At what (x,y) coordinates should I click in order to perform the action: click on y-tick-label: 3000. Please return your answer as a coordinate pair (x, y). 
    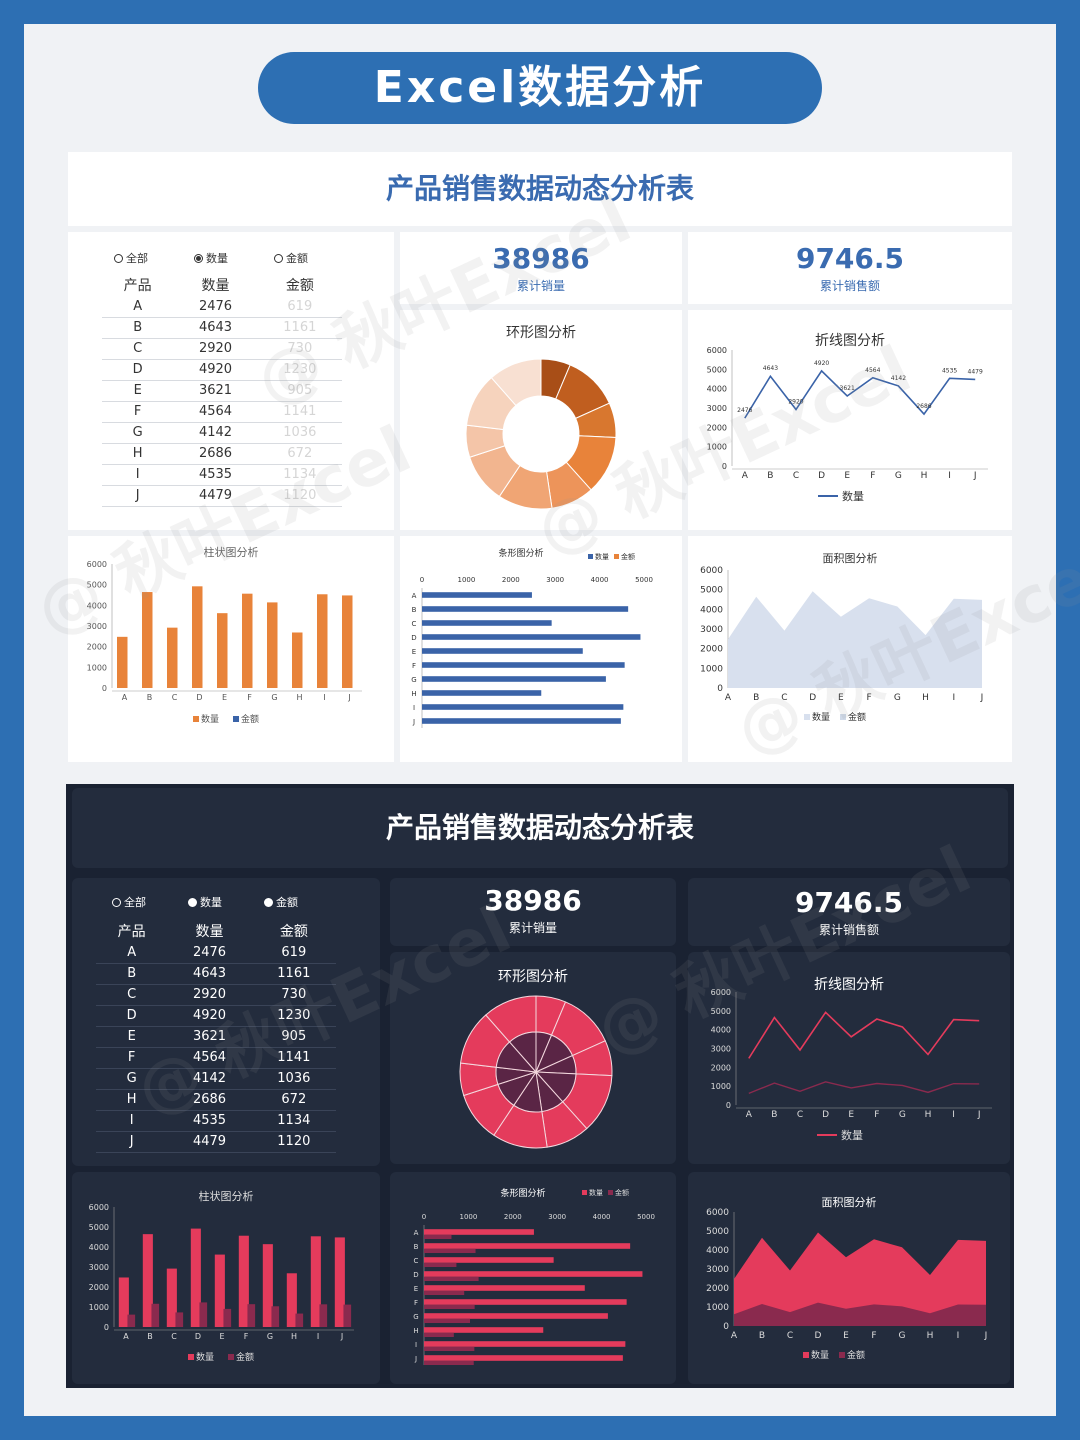
    Looking at the image, I should click on (721, 1049).